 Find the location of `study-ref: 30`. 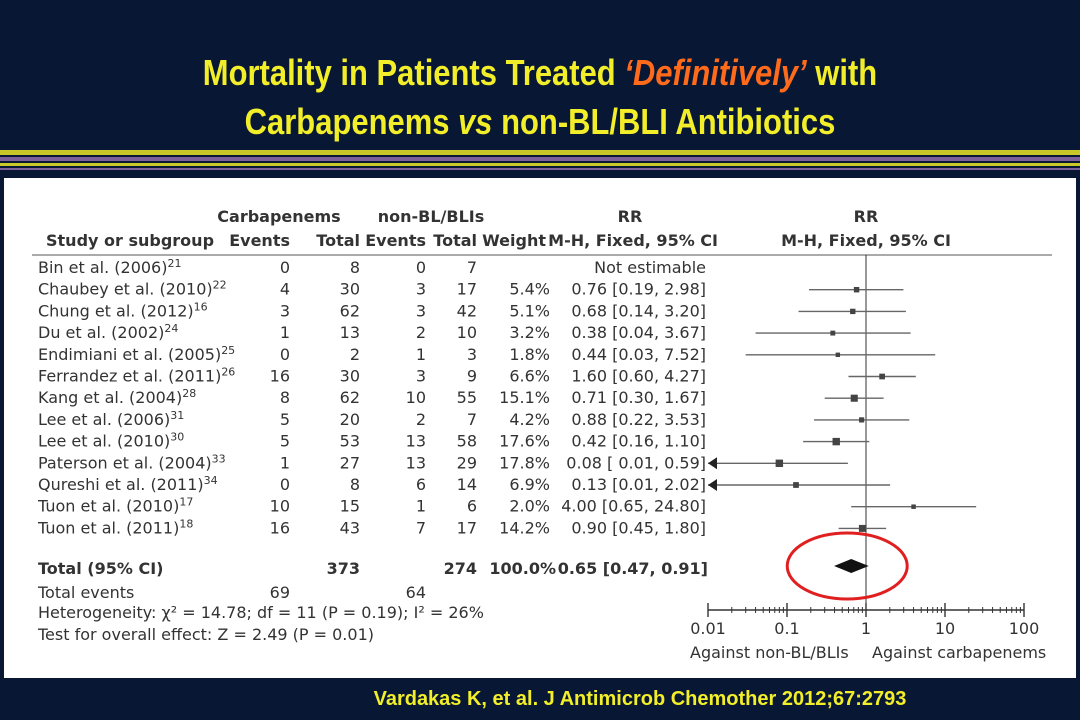

study-ref: 30 is located at coordinates (177, 437).